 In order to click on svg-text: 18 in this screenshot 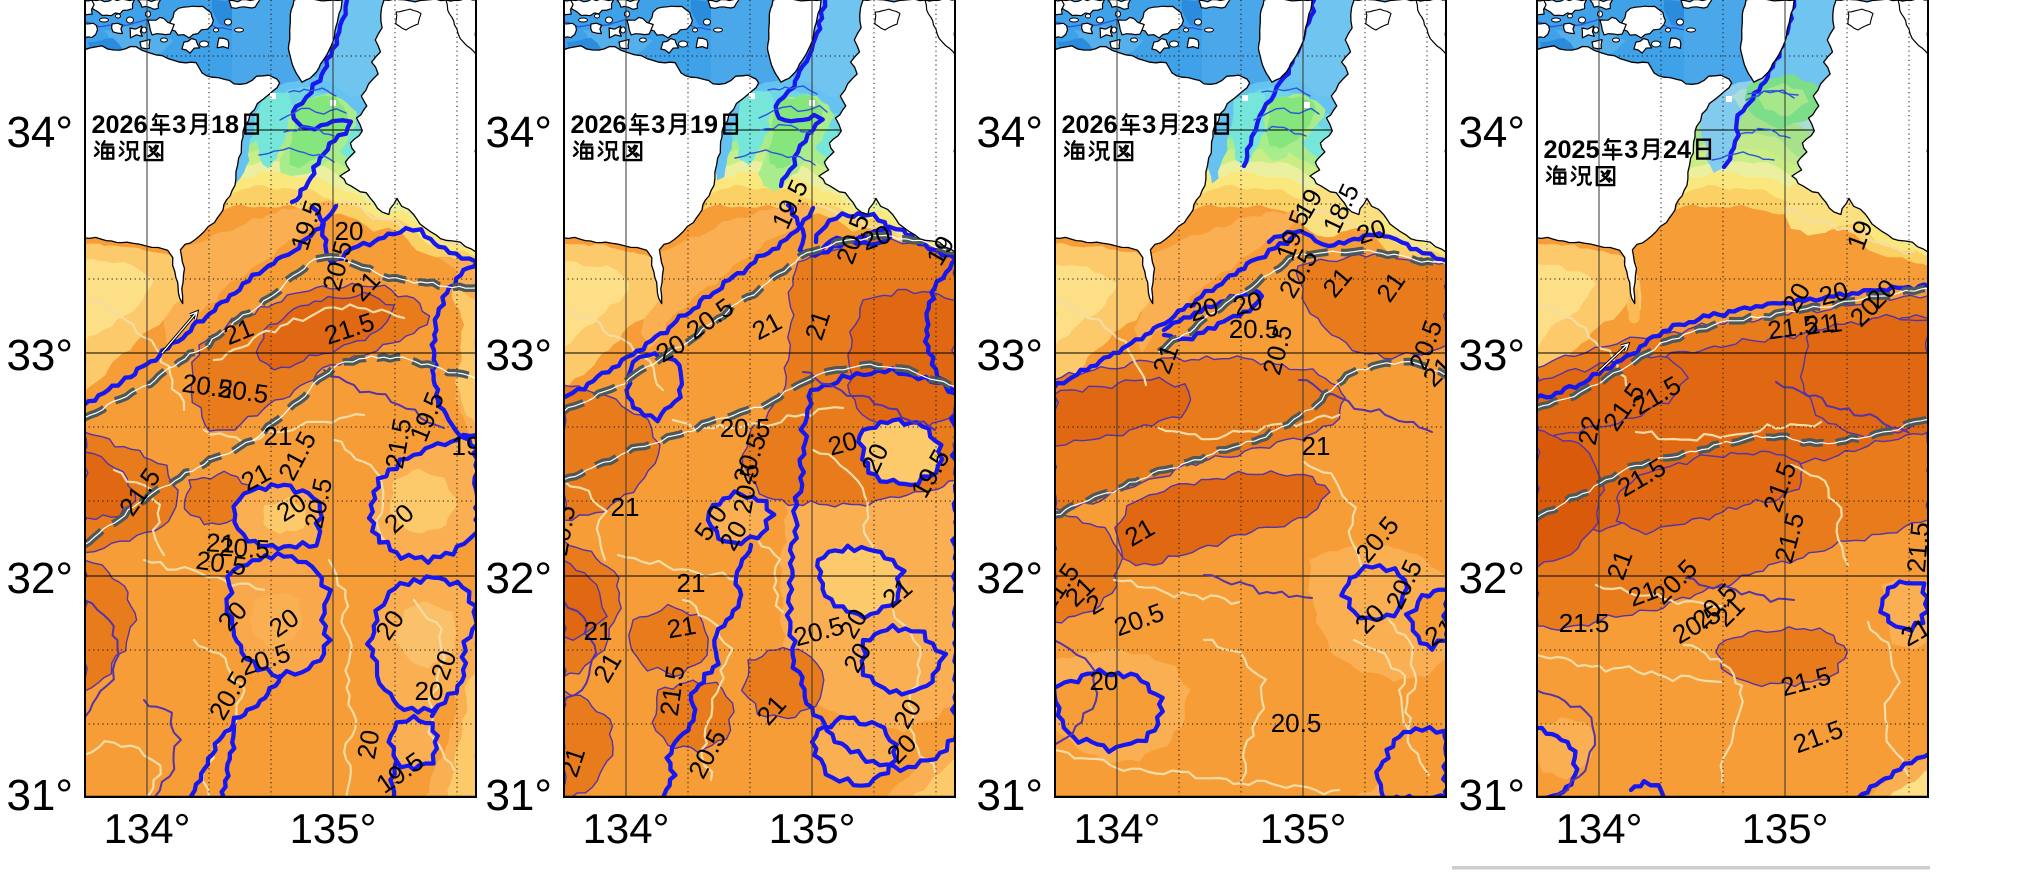, I will do `click(225, 125)`.